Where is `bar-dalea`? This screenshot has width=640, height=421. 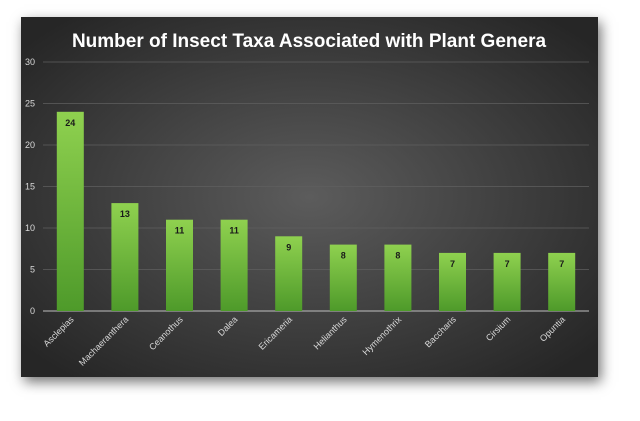
bar-dalea is located at coordinates (234, 265).